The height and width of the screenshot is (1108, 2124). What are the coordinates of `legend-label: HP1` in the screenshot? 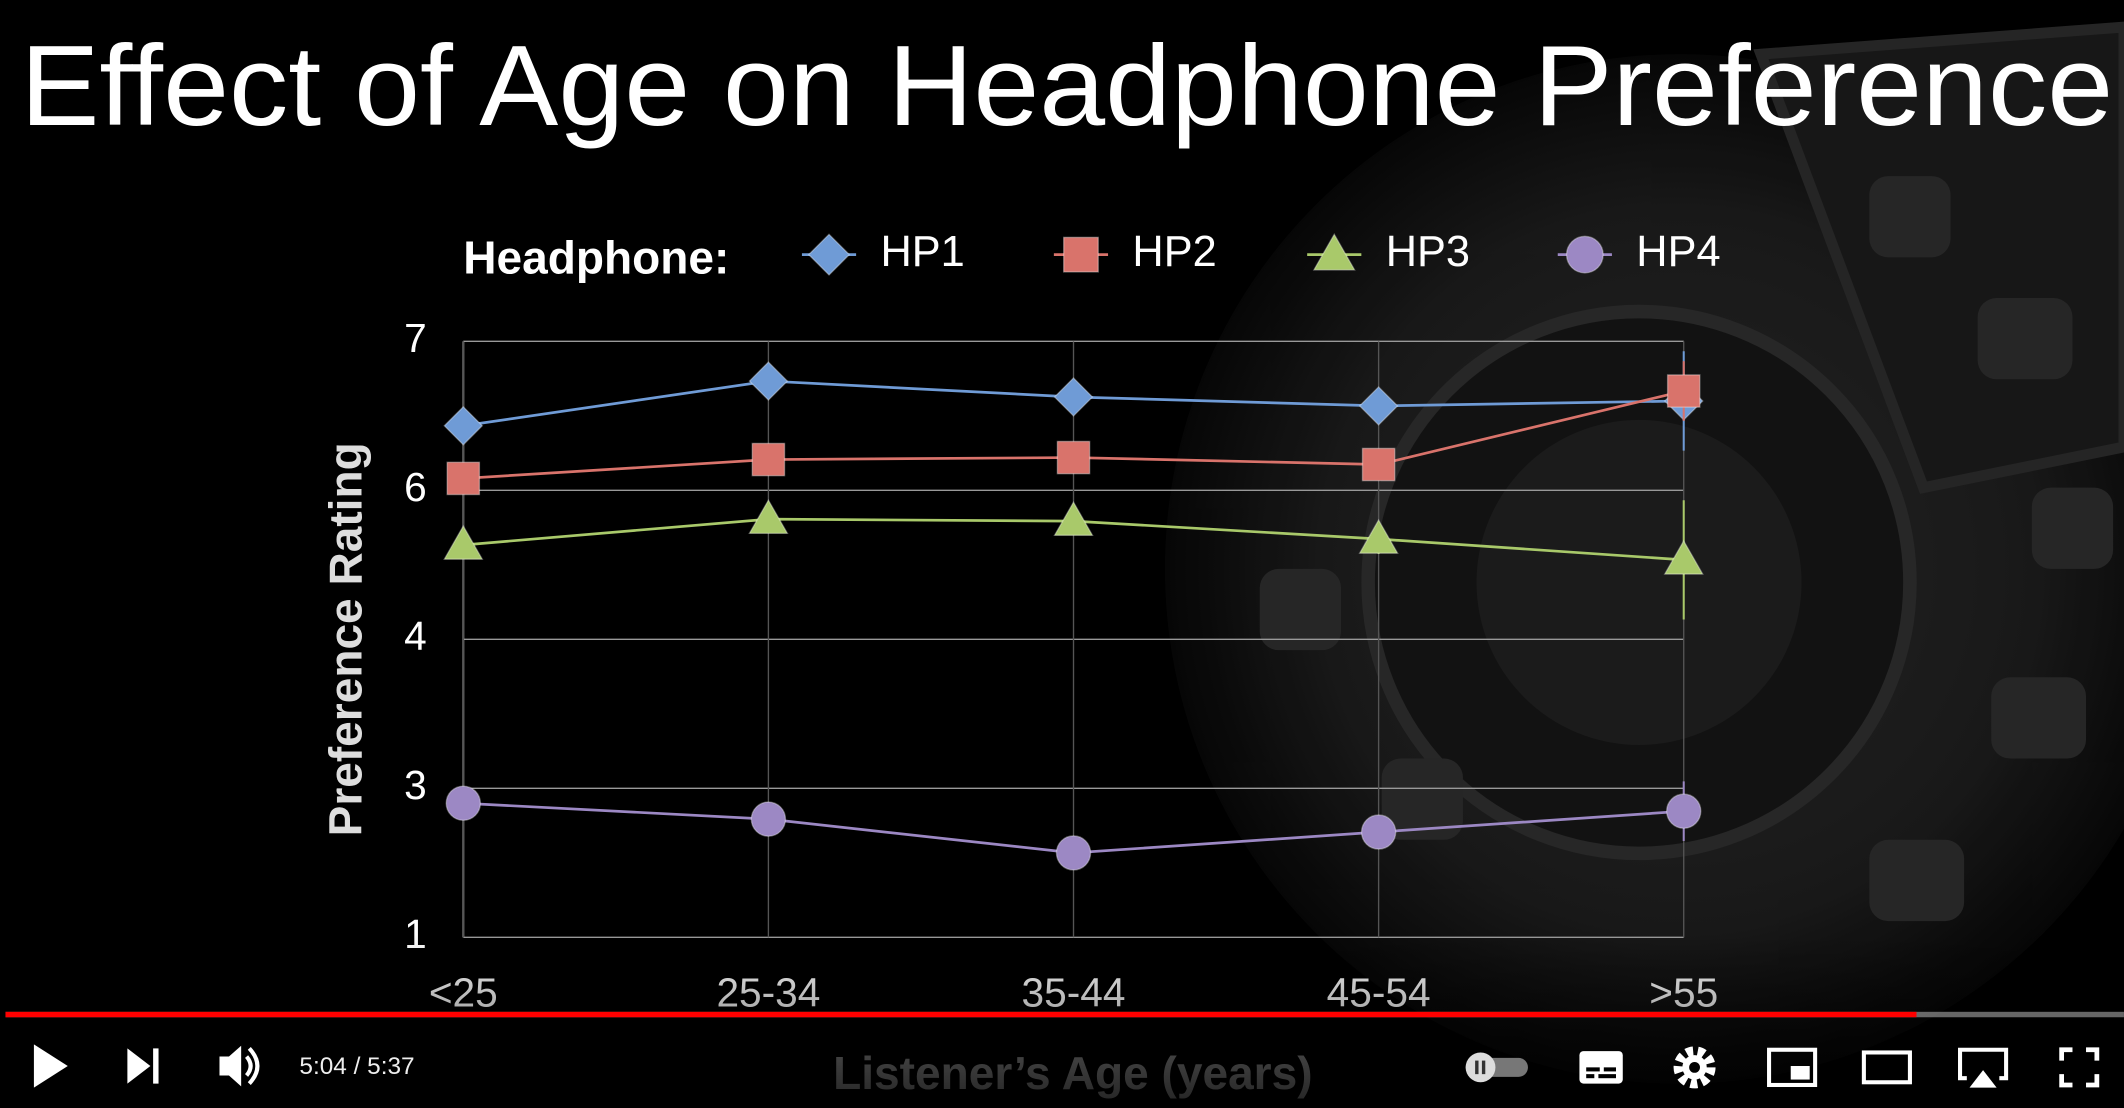 It's located at (922, 252).